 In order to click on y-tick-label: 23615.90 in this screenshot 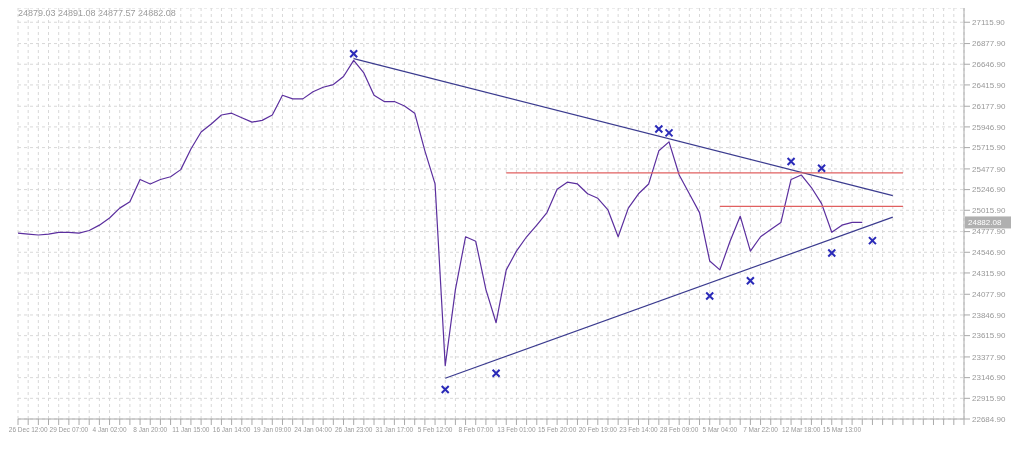, I will do `click(989, 336)`.